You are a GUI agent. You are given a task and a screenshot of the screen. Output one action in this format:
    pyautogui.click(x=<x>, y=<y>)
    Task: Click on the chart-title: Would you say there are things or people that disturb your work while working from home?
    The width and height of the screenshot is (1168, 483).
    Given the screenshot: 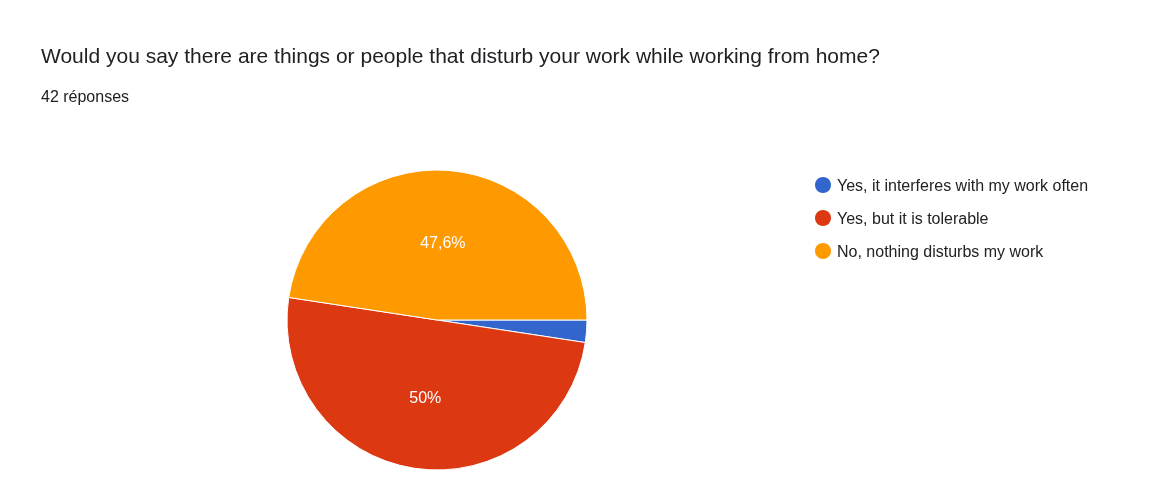 What is the action you would take?
    pyautogui.click(x=460, y=55)
    